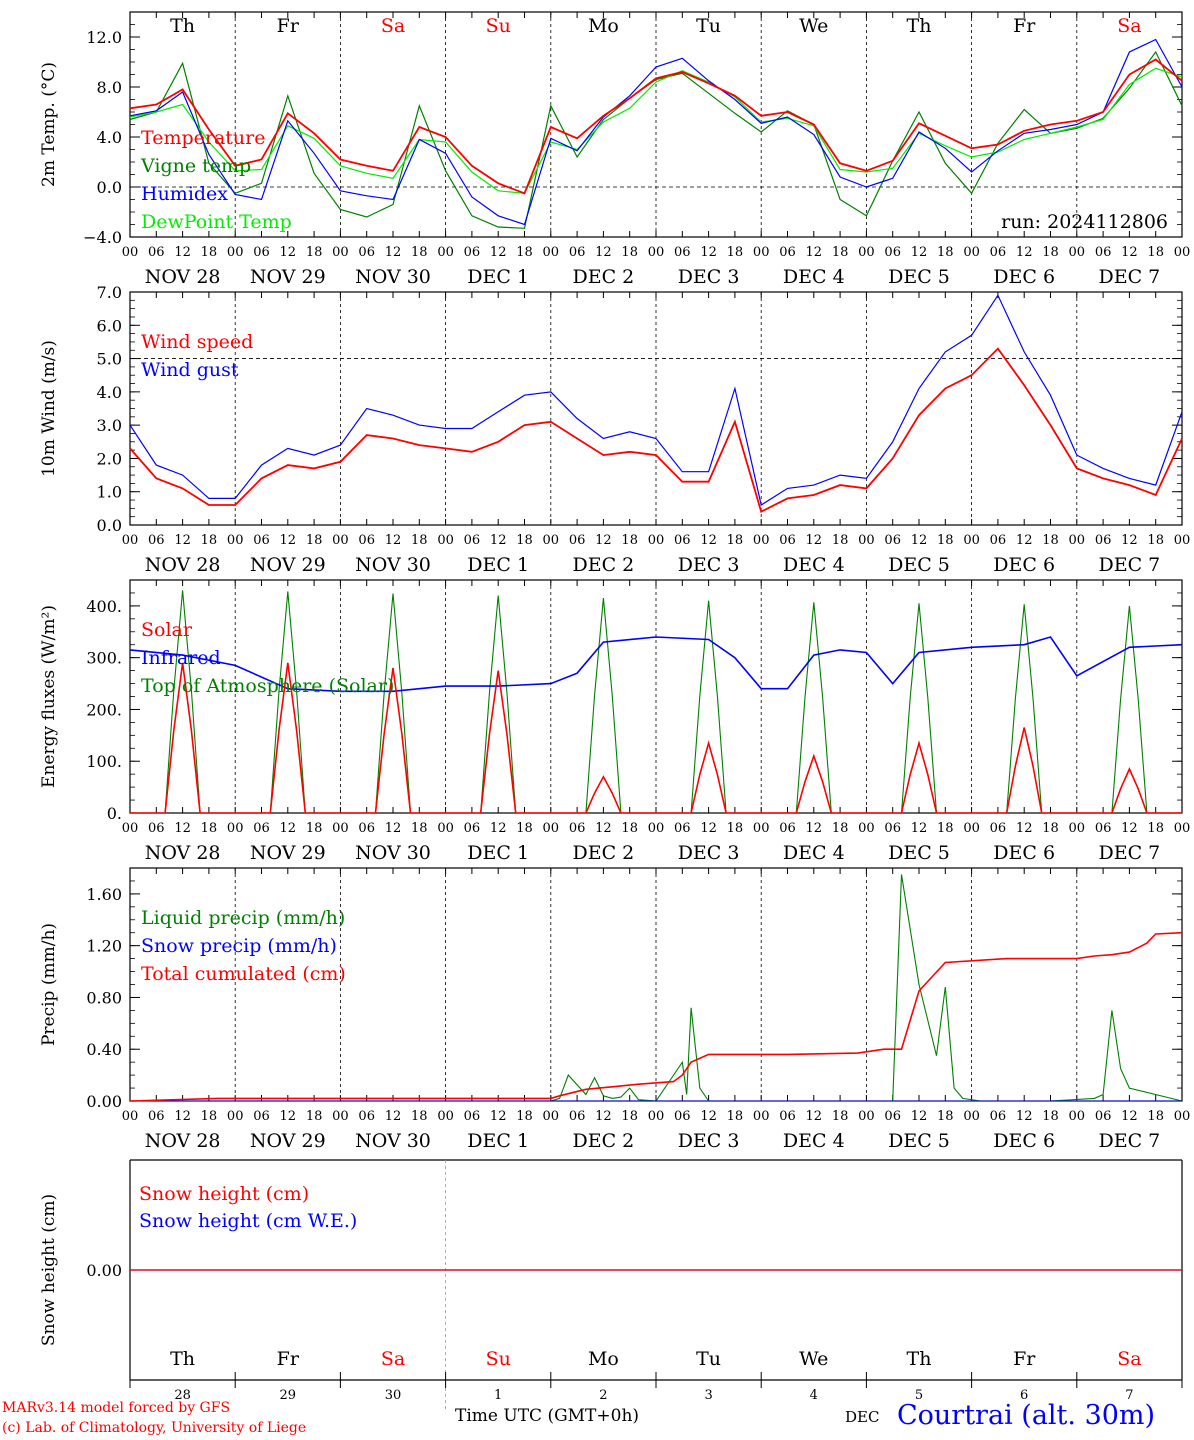 The width and height of the screenshot is (1194, 1440). I want to click on wind-ytick-label: 5.0, so click(109, 359).